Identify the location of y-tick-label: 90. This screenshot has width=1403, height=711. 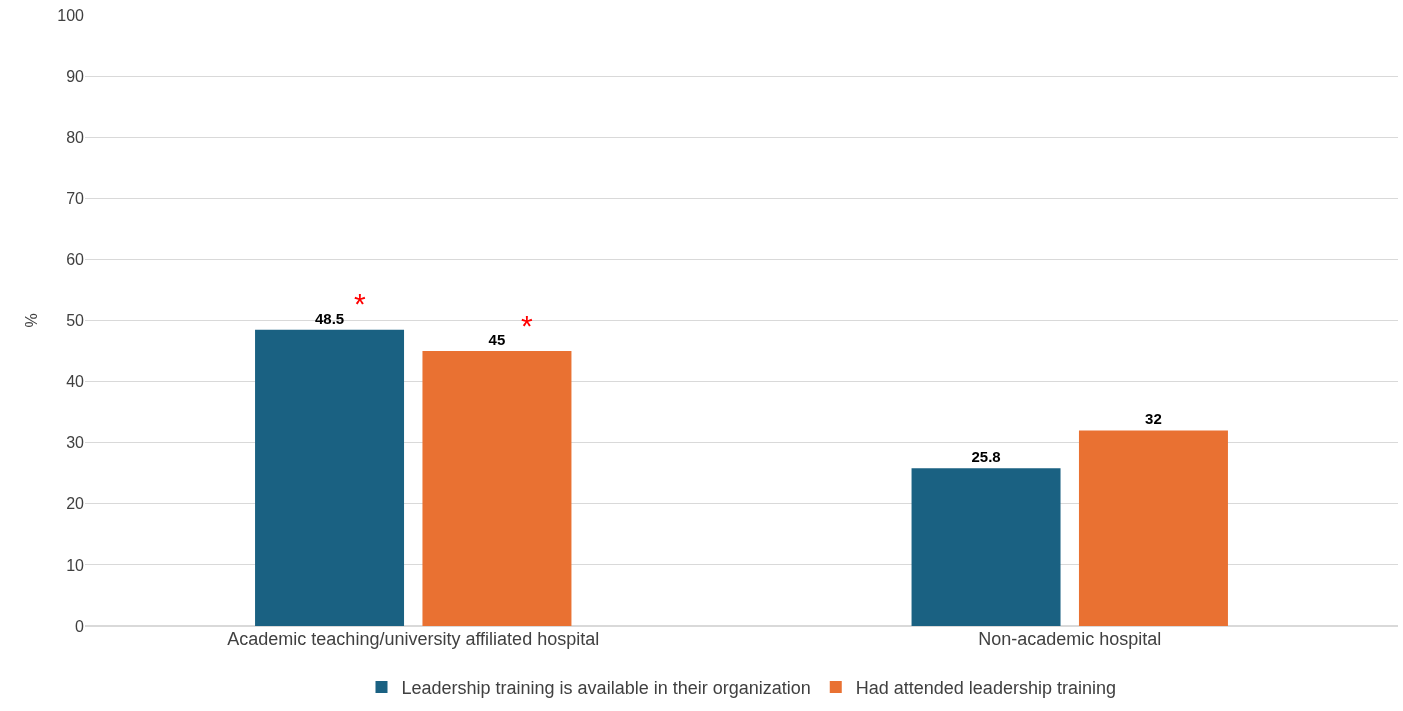
(75, 76).